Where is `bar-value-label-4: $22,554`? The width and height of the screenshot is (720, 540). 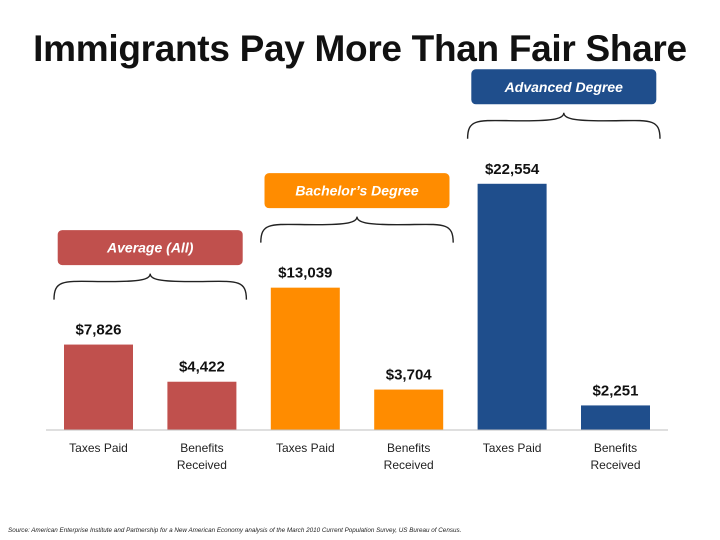 bar-value-label-4: $22,554 is located at coordinates (512, 169).